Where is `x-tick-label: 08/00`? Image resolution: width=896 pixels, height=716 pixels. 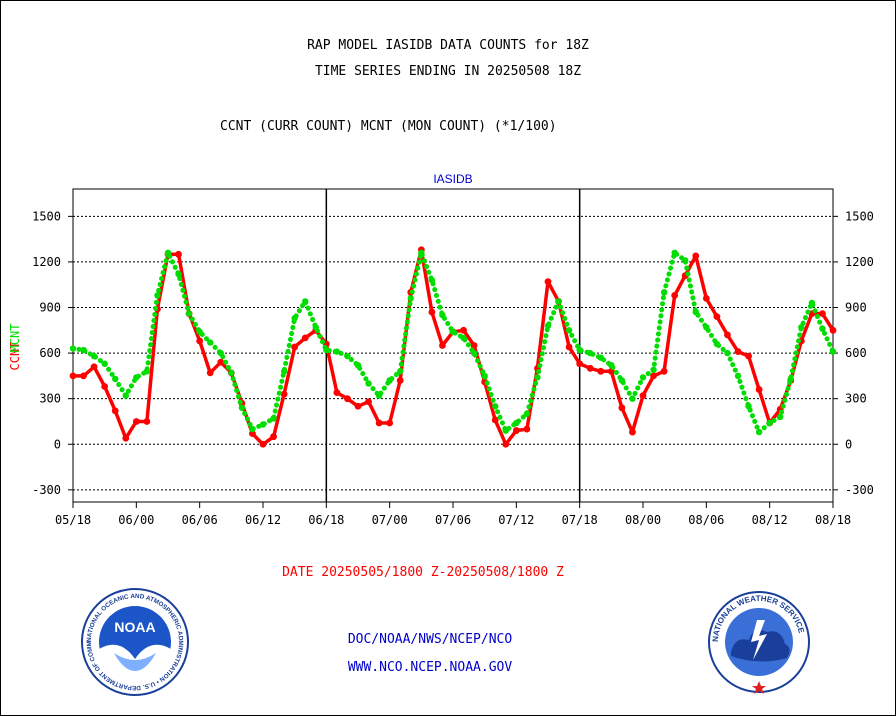
x-tick-label: 08/00 is located at coordinates (643, 520).